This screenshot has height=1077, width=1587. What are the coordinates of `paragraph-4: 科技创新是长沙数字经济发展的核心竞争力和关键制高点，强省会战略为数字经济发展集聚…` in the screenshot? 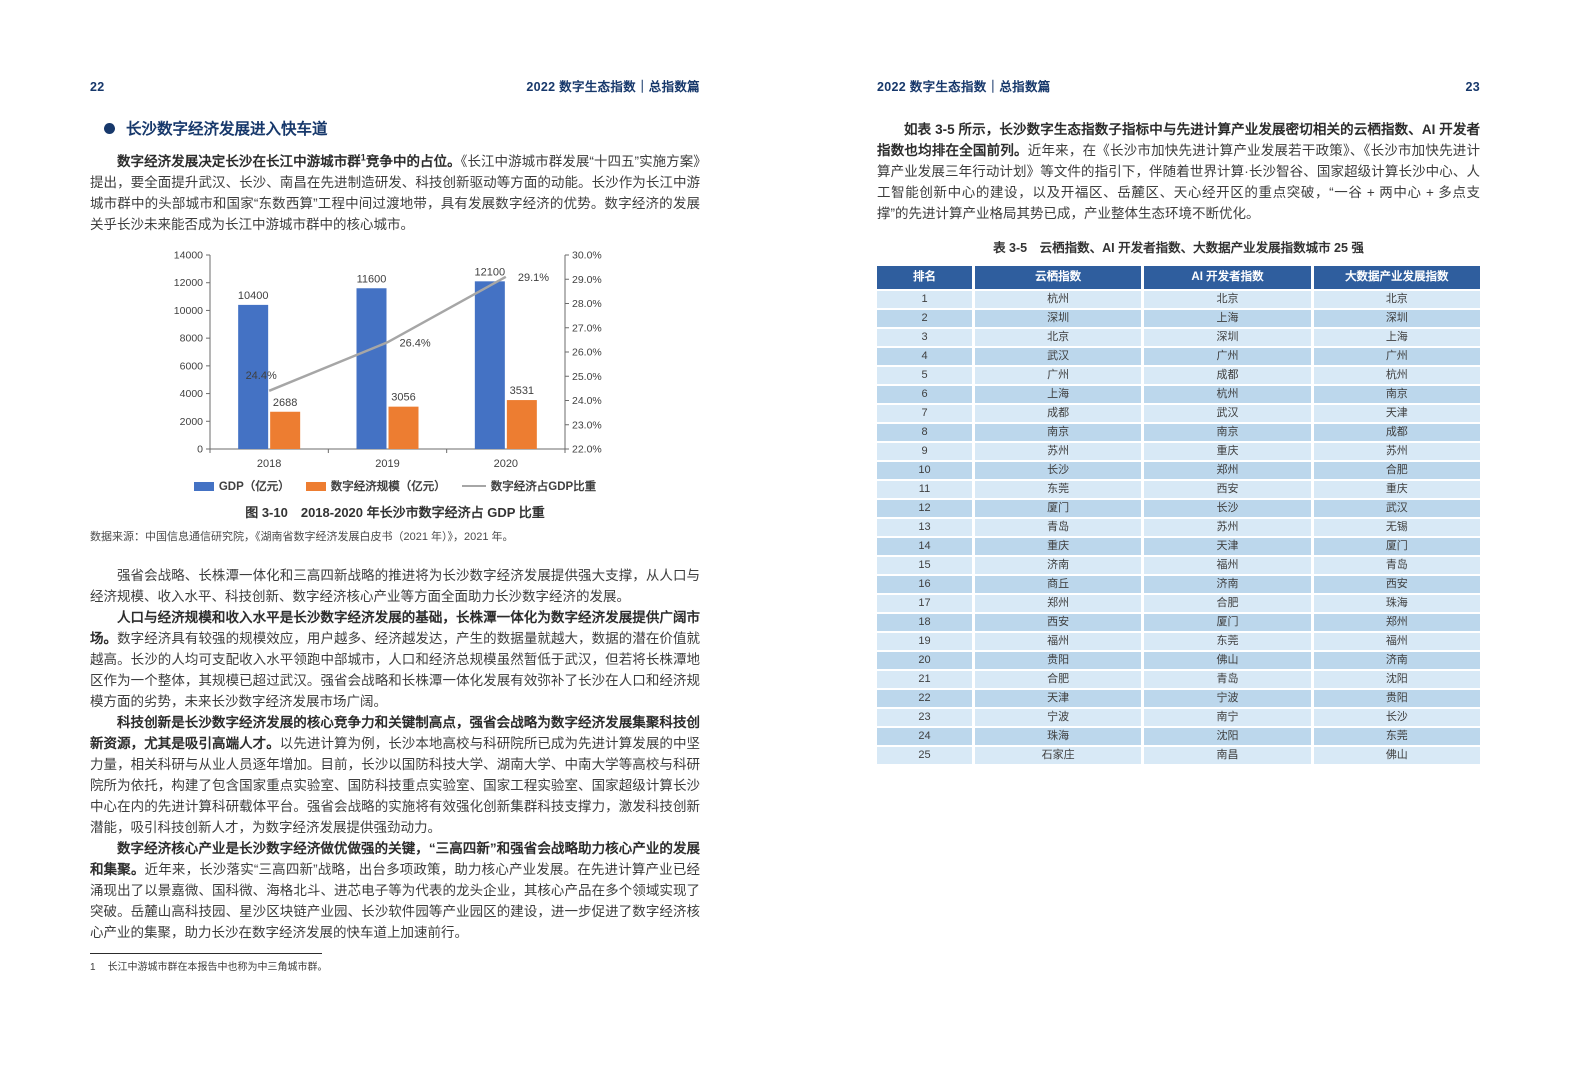 It's located at (395, 775).